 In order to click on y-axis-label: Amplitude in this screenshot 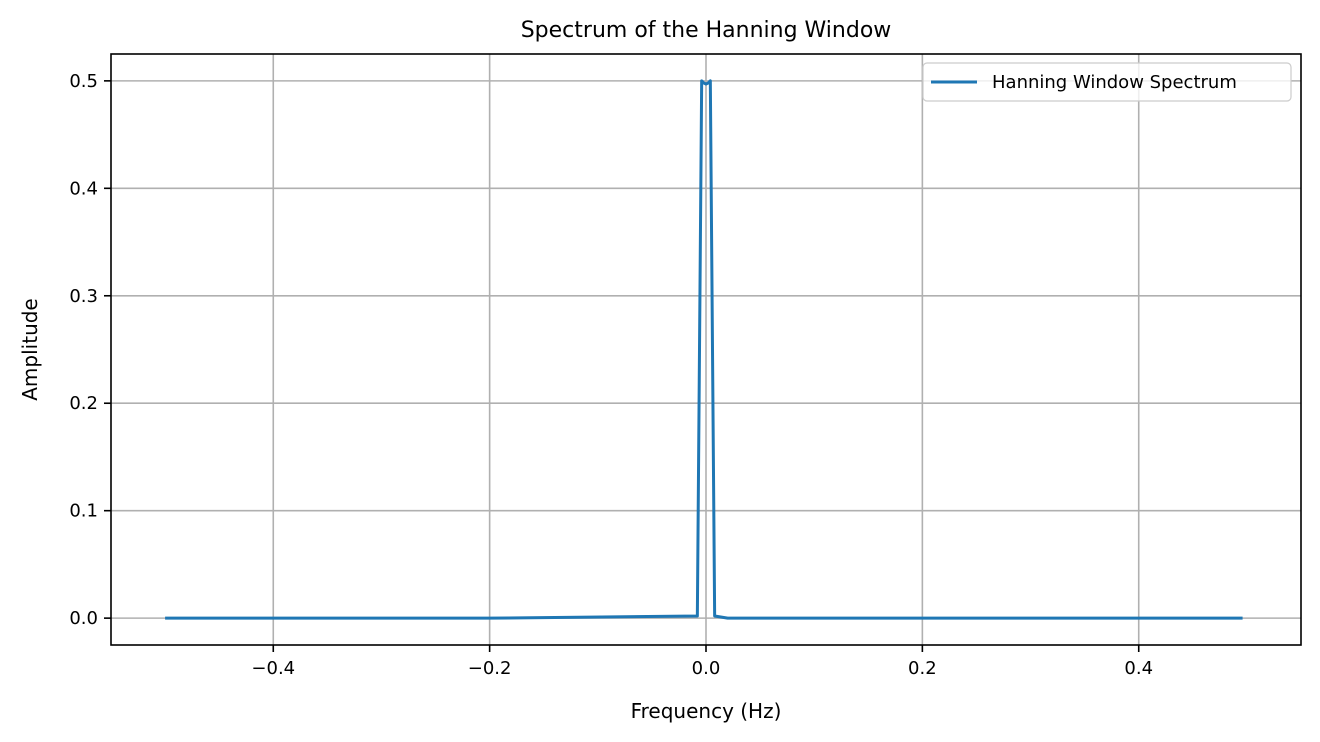, I will do `click(30, 349)`.